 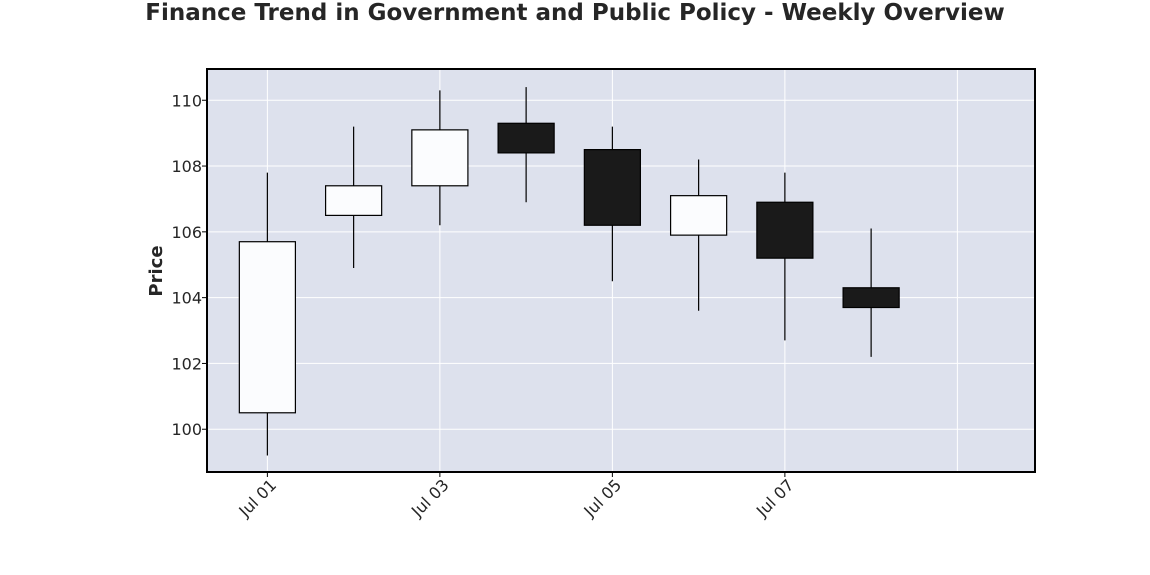 What do you see at coordinates (186, 298) in the screenshot?
I see `y-tick-label: 104` at bounding box center [186, 298].